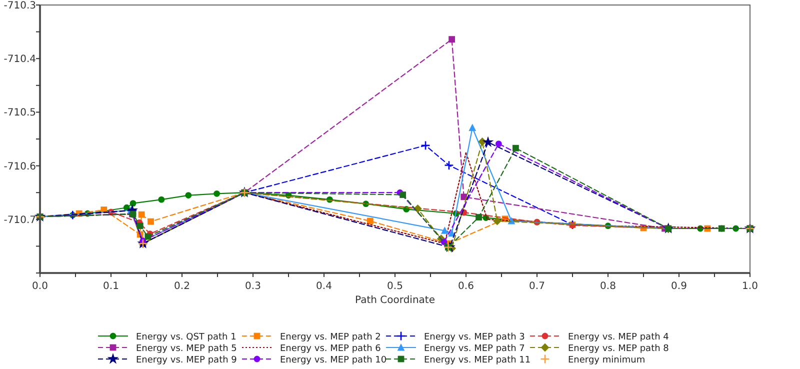 The width and height of the screenshot is (800, 369). Describe the element at coordinates (474, 337) in the screenshot. I see `legend-label: Energy vs. MEP path 3` at that location.